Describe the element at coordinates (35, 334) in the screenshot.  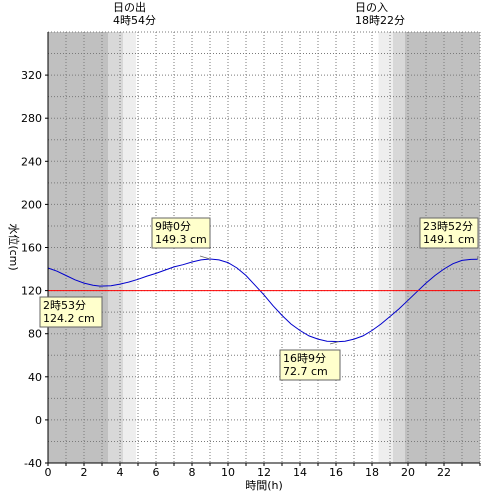
I see `y-tick-label: 80` at that location.